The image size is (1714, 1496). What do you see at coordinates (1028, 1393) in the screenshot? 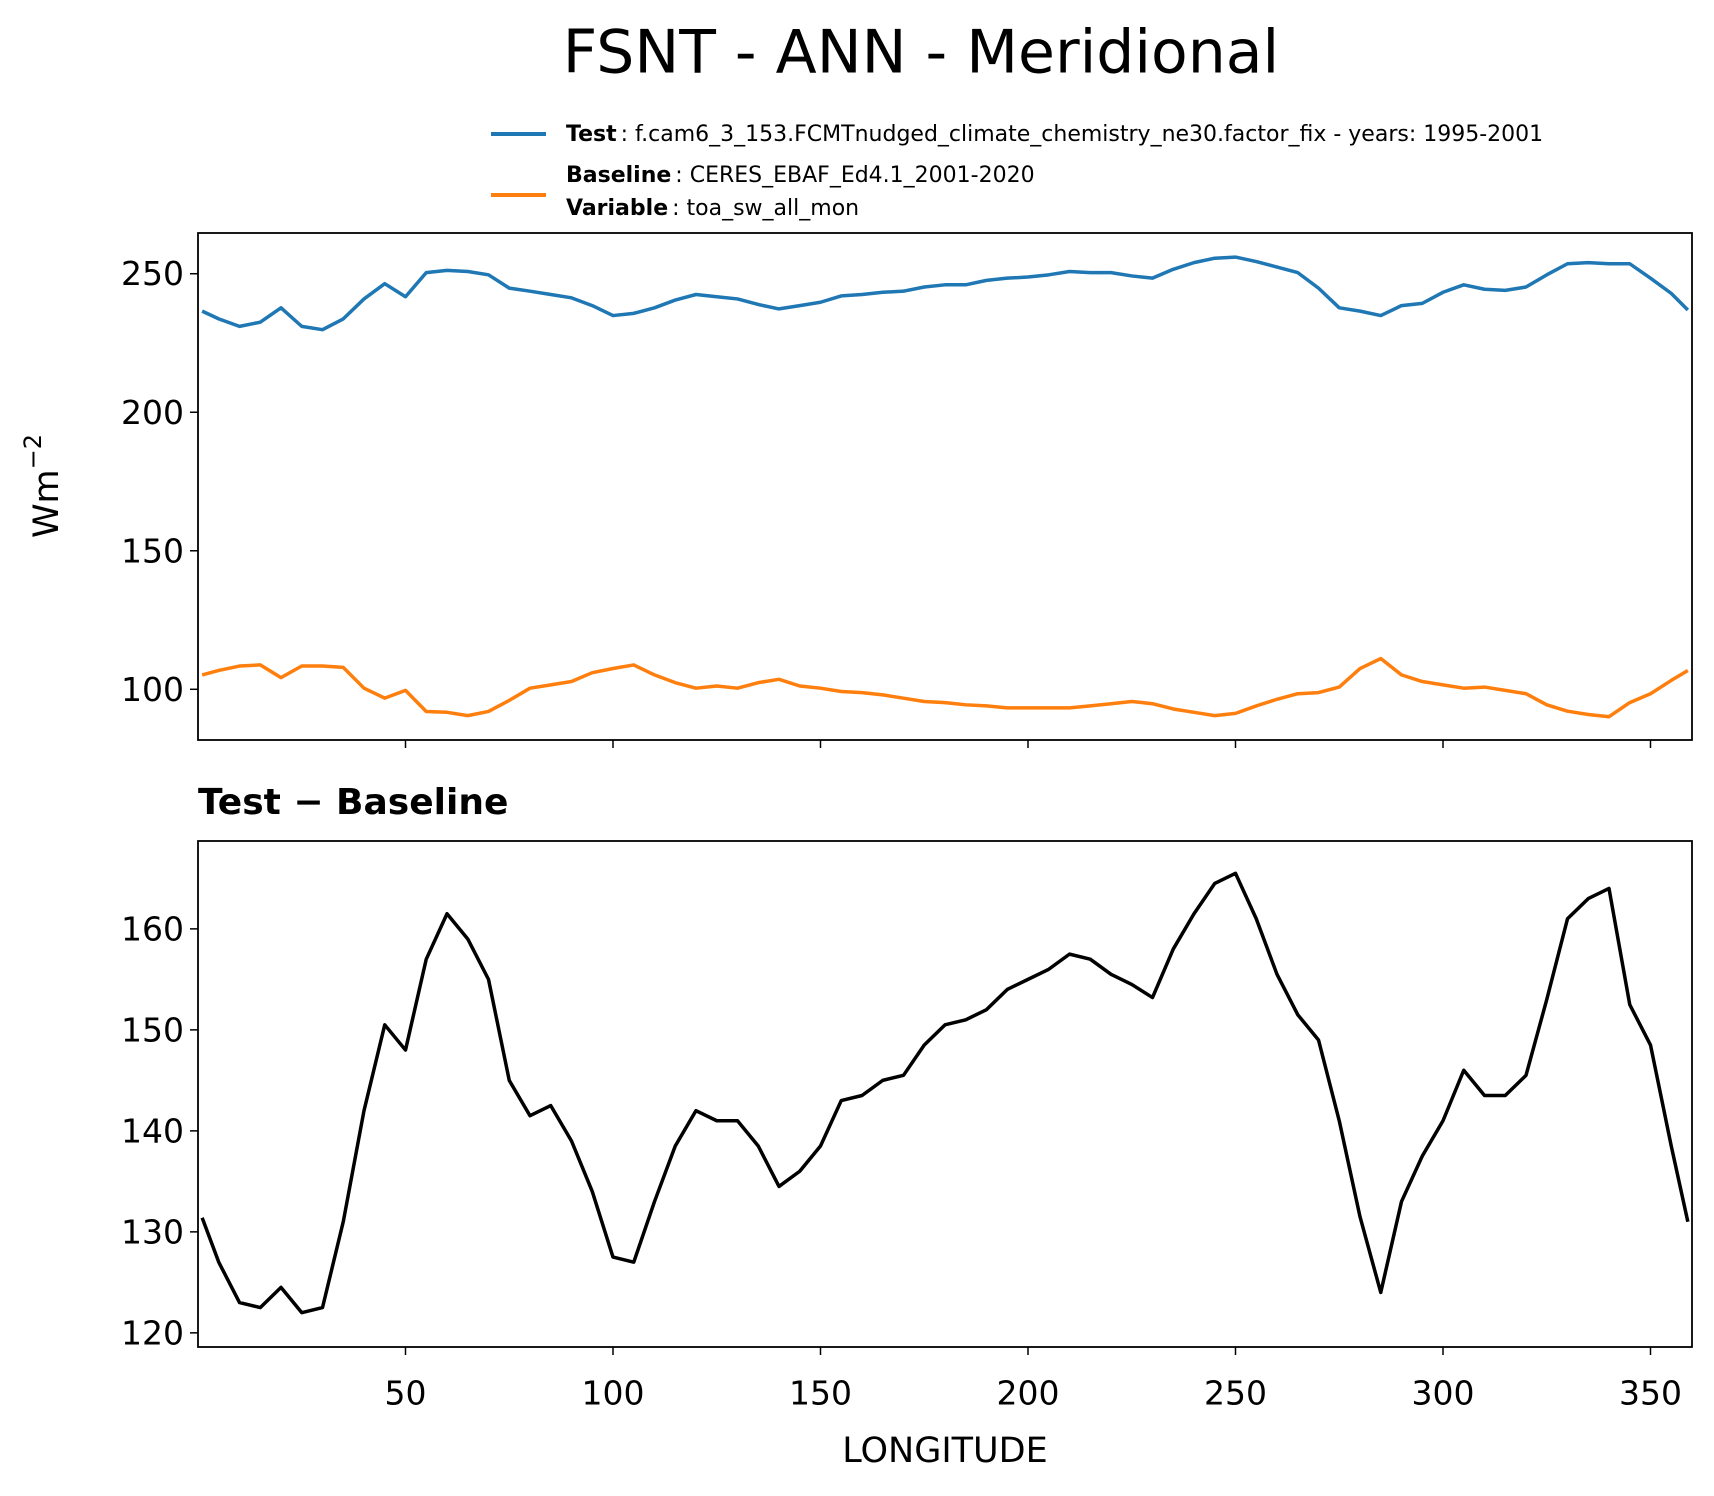
I see `x-tick-label: 200` at bounding box center [1028, 1393].